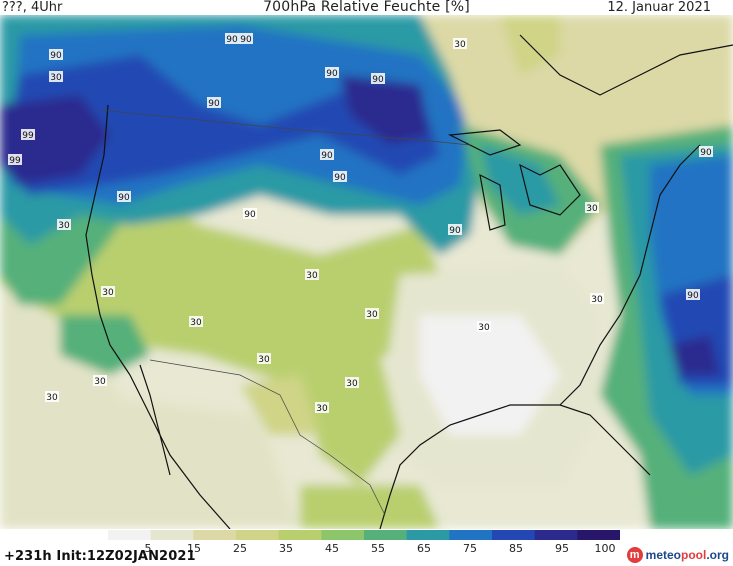  What do you see at coordinates (240, 548) in the screenshot?
I see `color-scale-tick: 25` at bounding box center [240, 548].